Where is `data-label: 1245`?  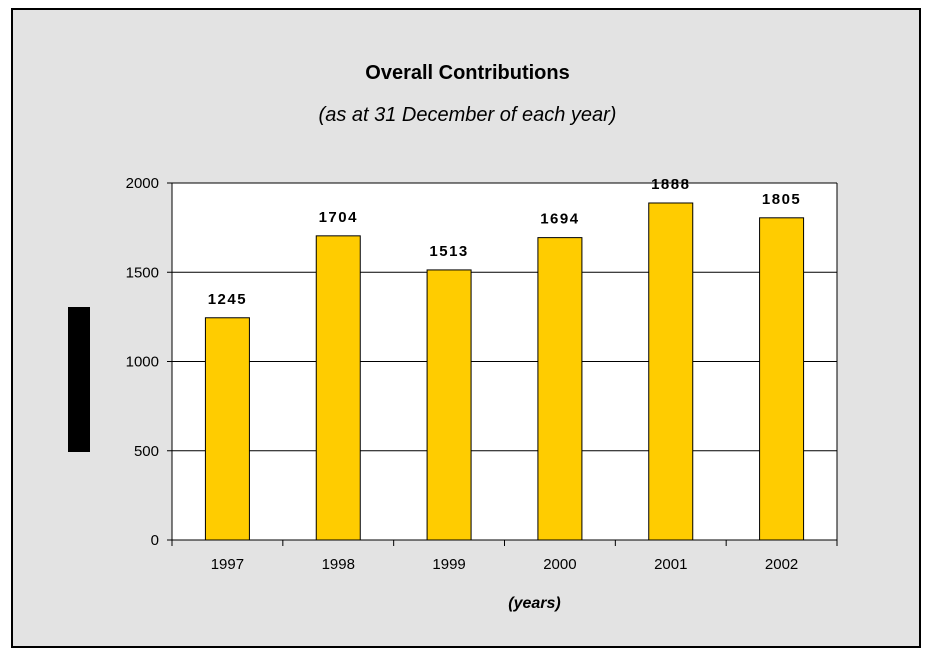 data-label: 1245 is located at coordinates (227, 299).